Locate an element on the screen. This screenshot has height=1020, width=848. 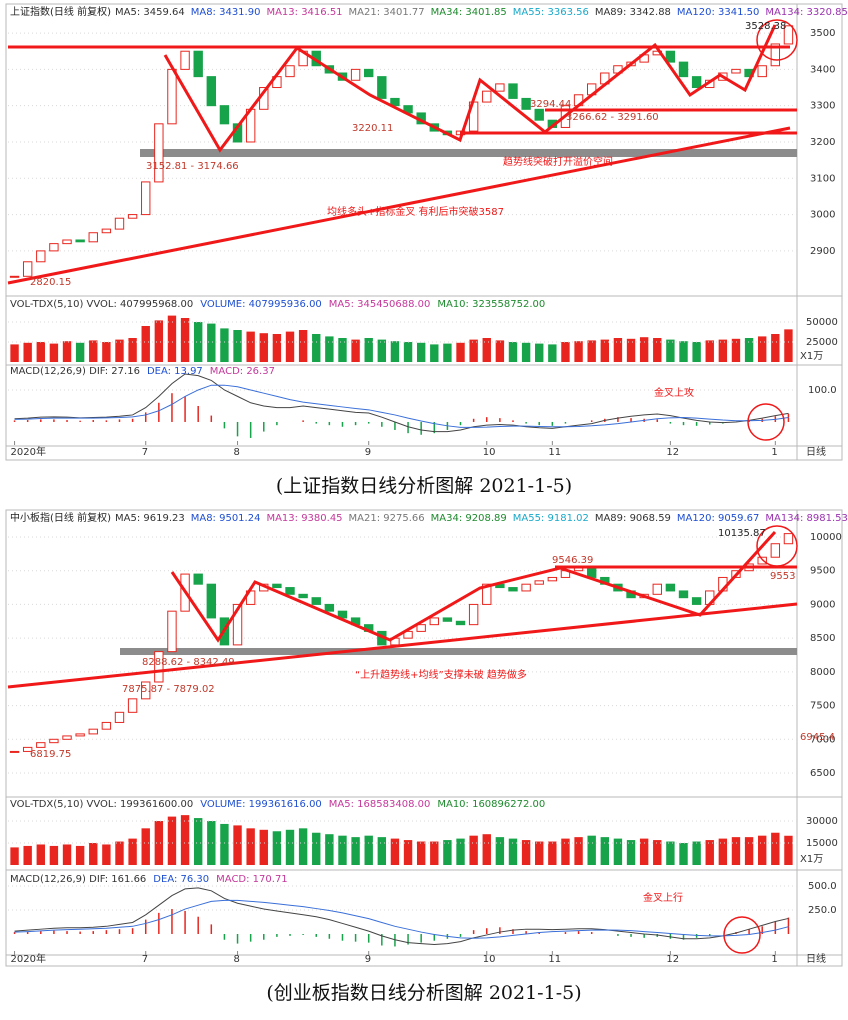
dif-line is located at coordinates (401, 403).